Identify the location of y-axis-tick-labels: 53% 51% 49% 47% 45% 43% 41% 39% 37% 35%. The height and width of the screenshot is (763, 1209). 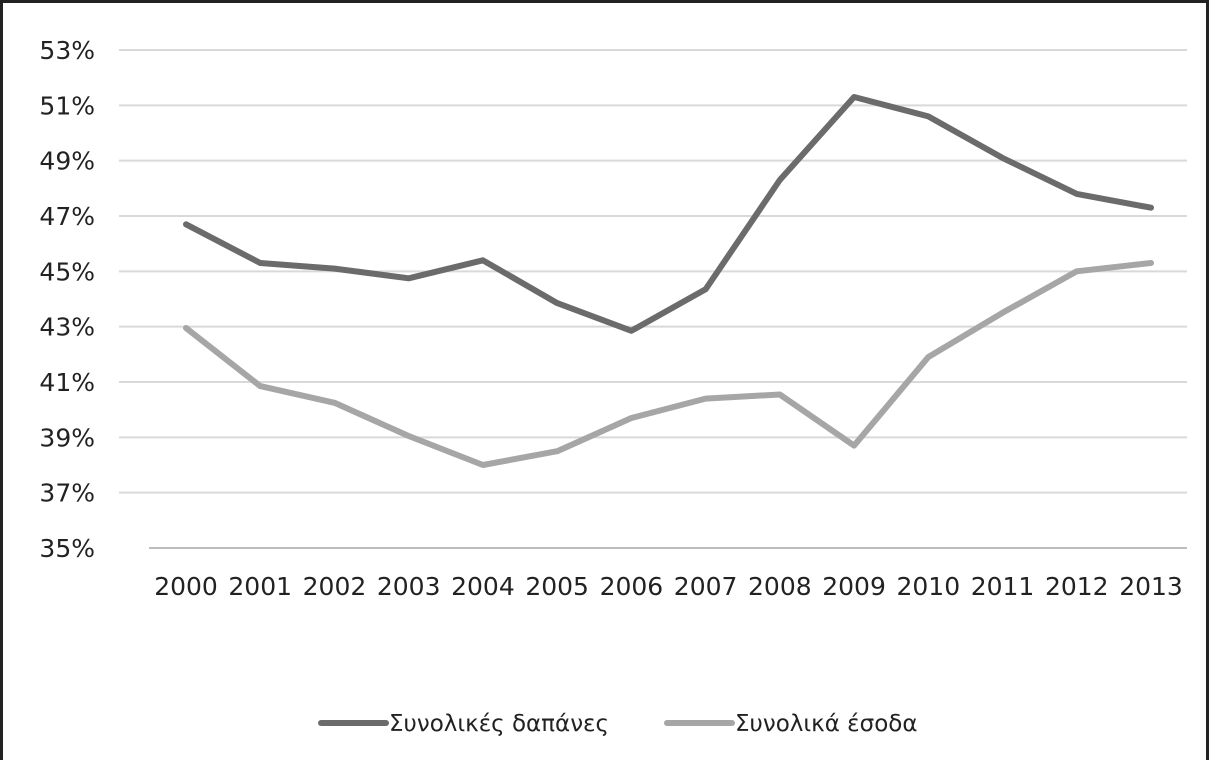
(67, 299).